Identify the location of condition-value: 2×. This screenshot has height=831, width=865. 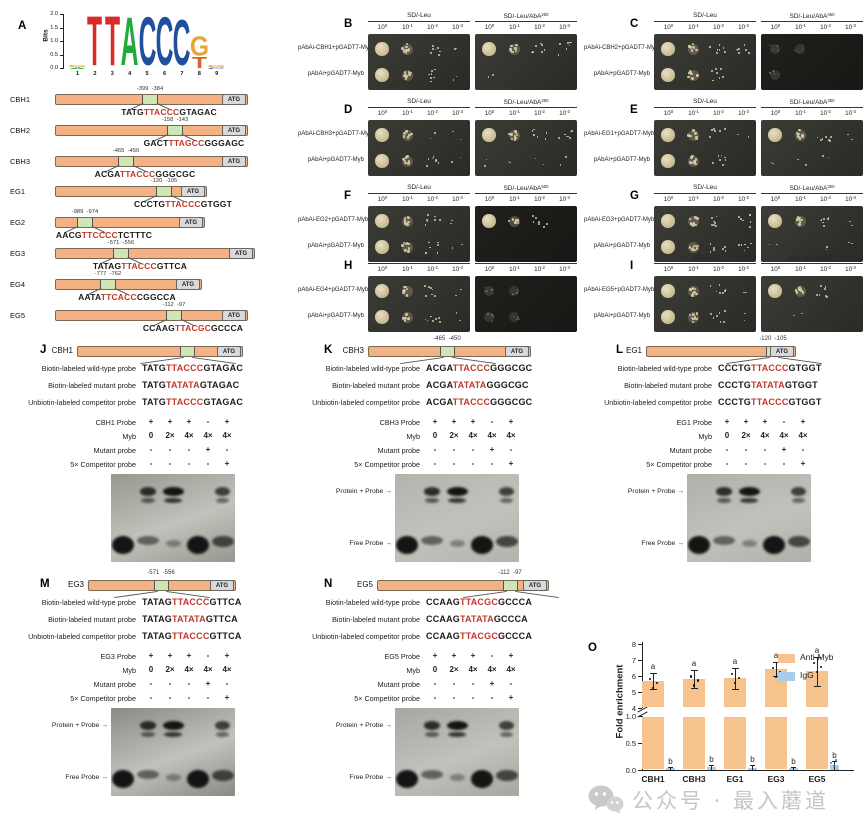
(454, 435).